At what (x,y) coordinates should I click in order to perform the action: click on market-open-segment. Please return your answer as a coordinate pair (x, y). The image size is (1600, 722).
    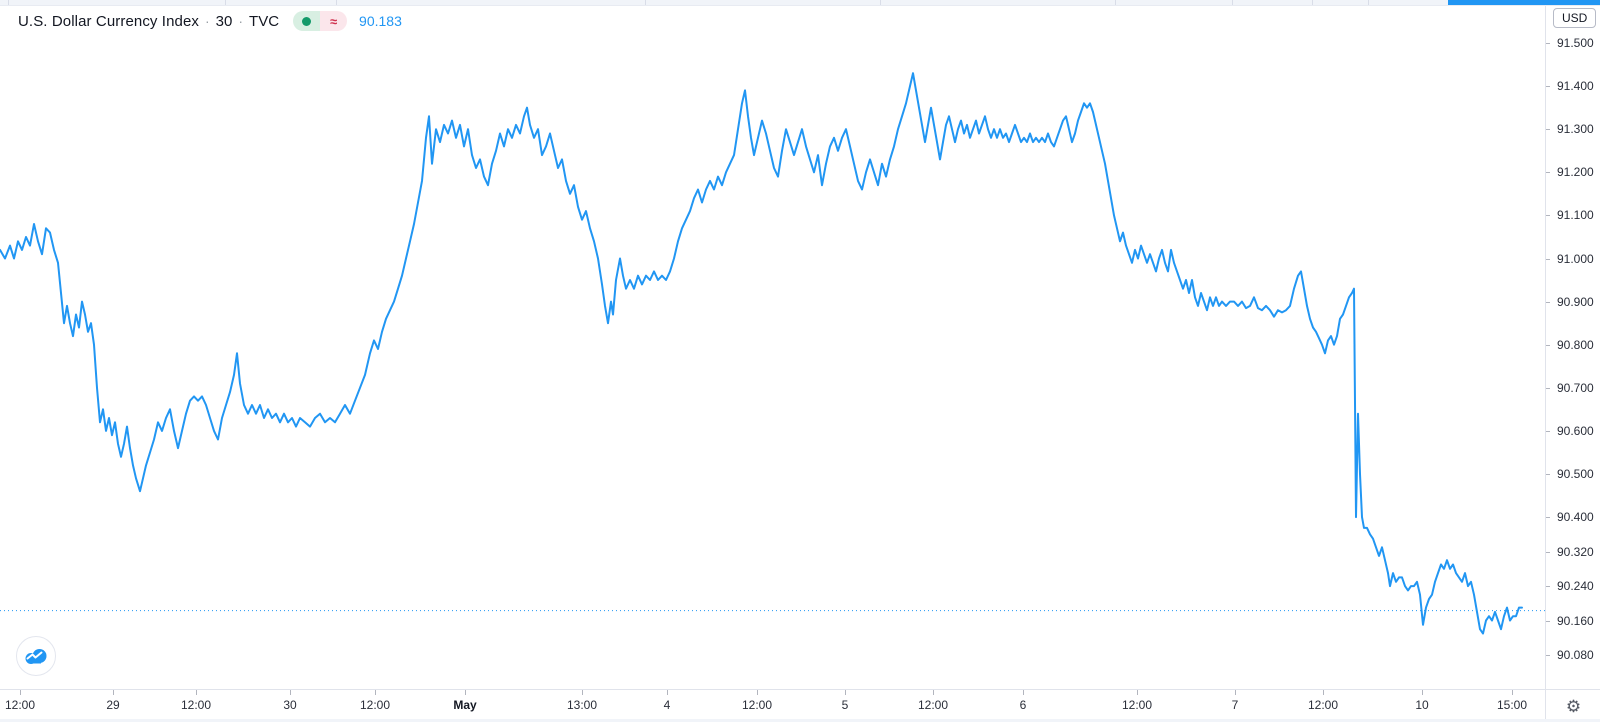
    Looking at the image, I should click on (307, 21).